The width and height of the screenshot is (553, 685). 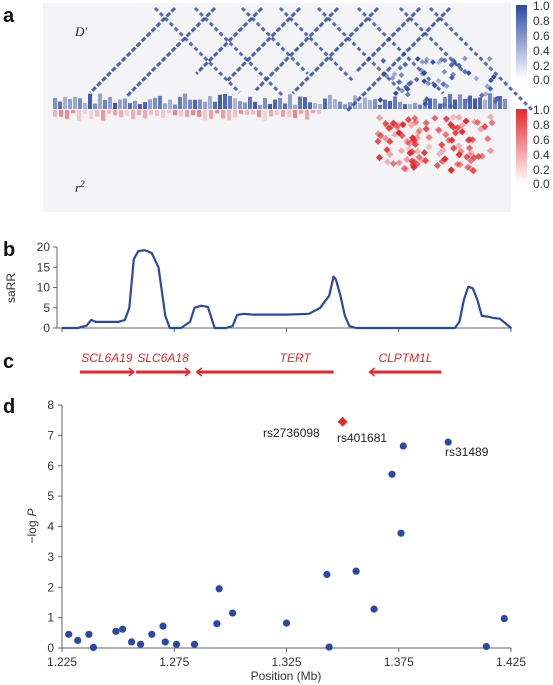 What do you see at coordinates (32, 525) in the screenshot?
I see `assoc-y-axis-label: −log P` at bounding box center [32, 525].